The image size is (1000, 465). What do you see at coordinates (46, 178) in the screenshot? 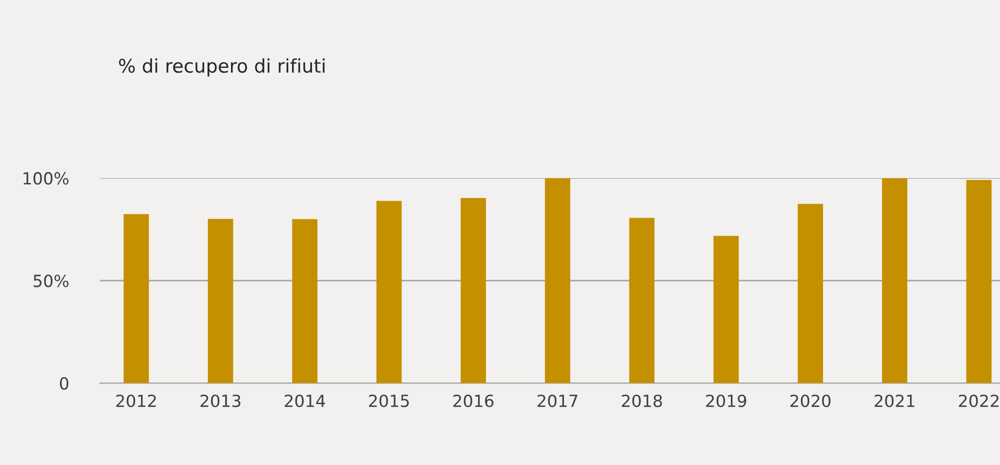
I see `y-tick-label: 100%` at bounding box center [46, 178].